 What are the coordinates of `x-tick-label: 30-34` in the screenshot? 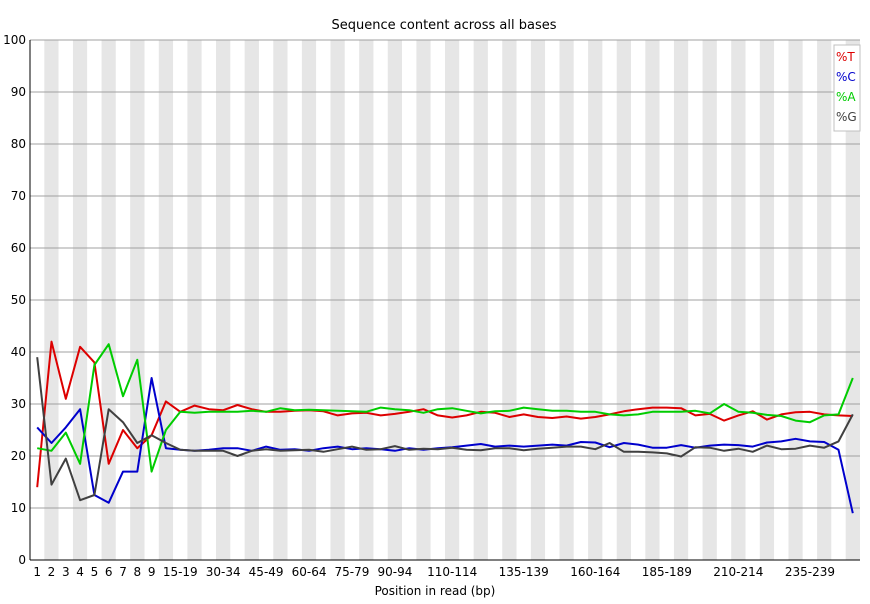 It's located at (223, 572).